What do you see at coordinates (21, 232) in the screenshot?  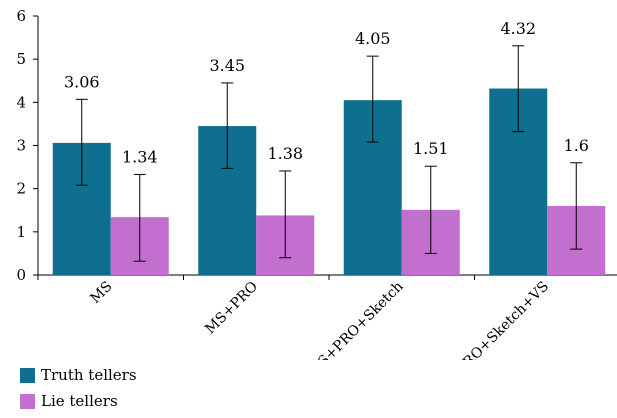 I see `y-tick-label: 1` at bounding box center [21, 232].